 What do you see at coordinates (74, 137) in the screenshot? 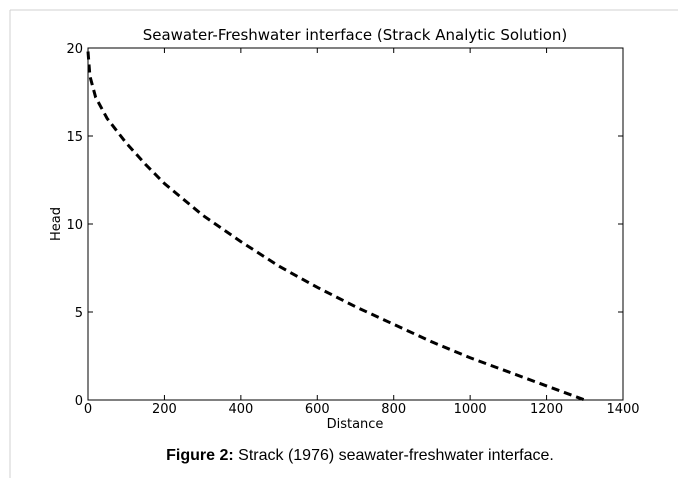
I see `y-tick-label: 15` at bounding box center [74, 137].